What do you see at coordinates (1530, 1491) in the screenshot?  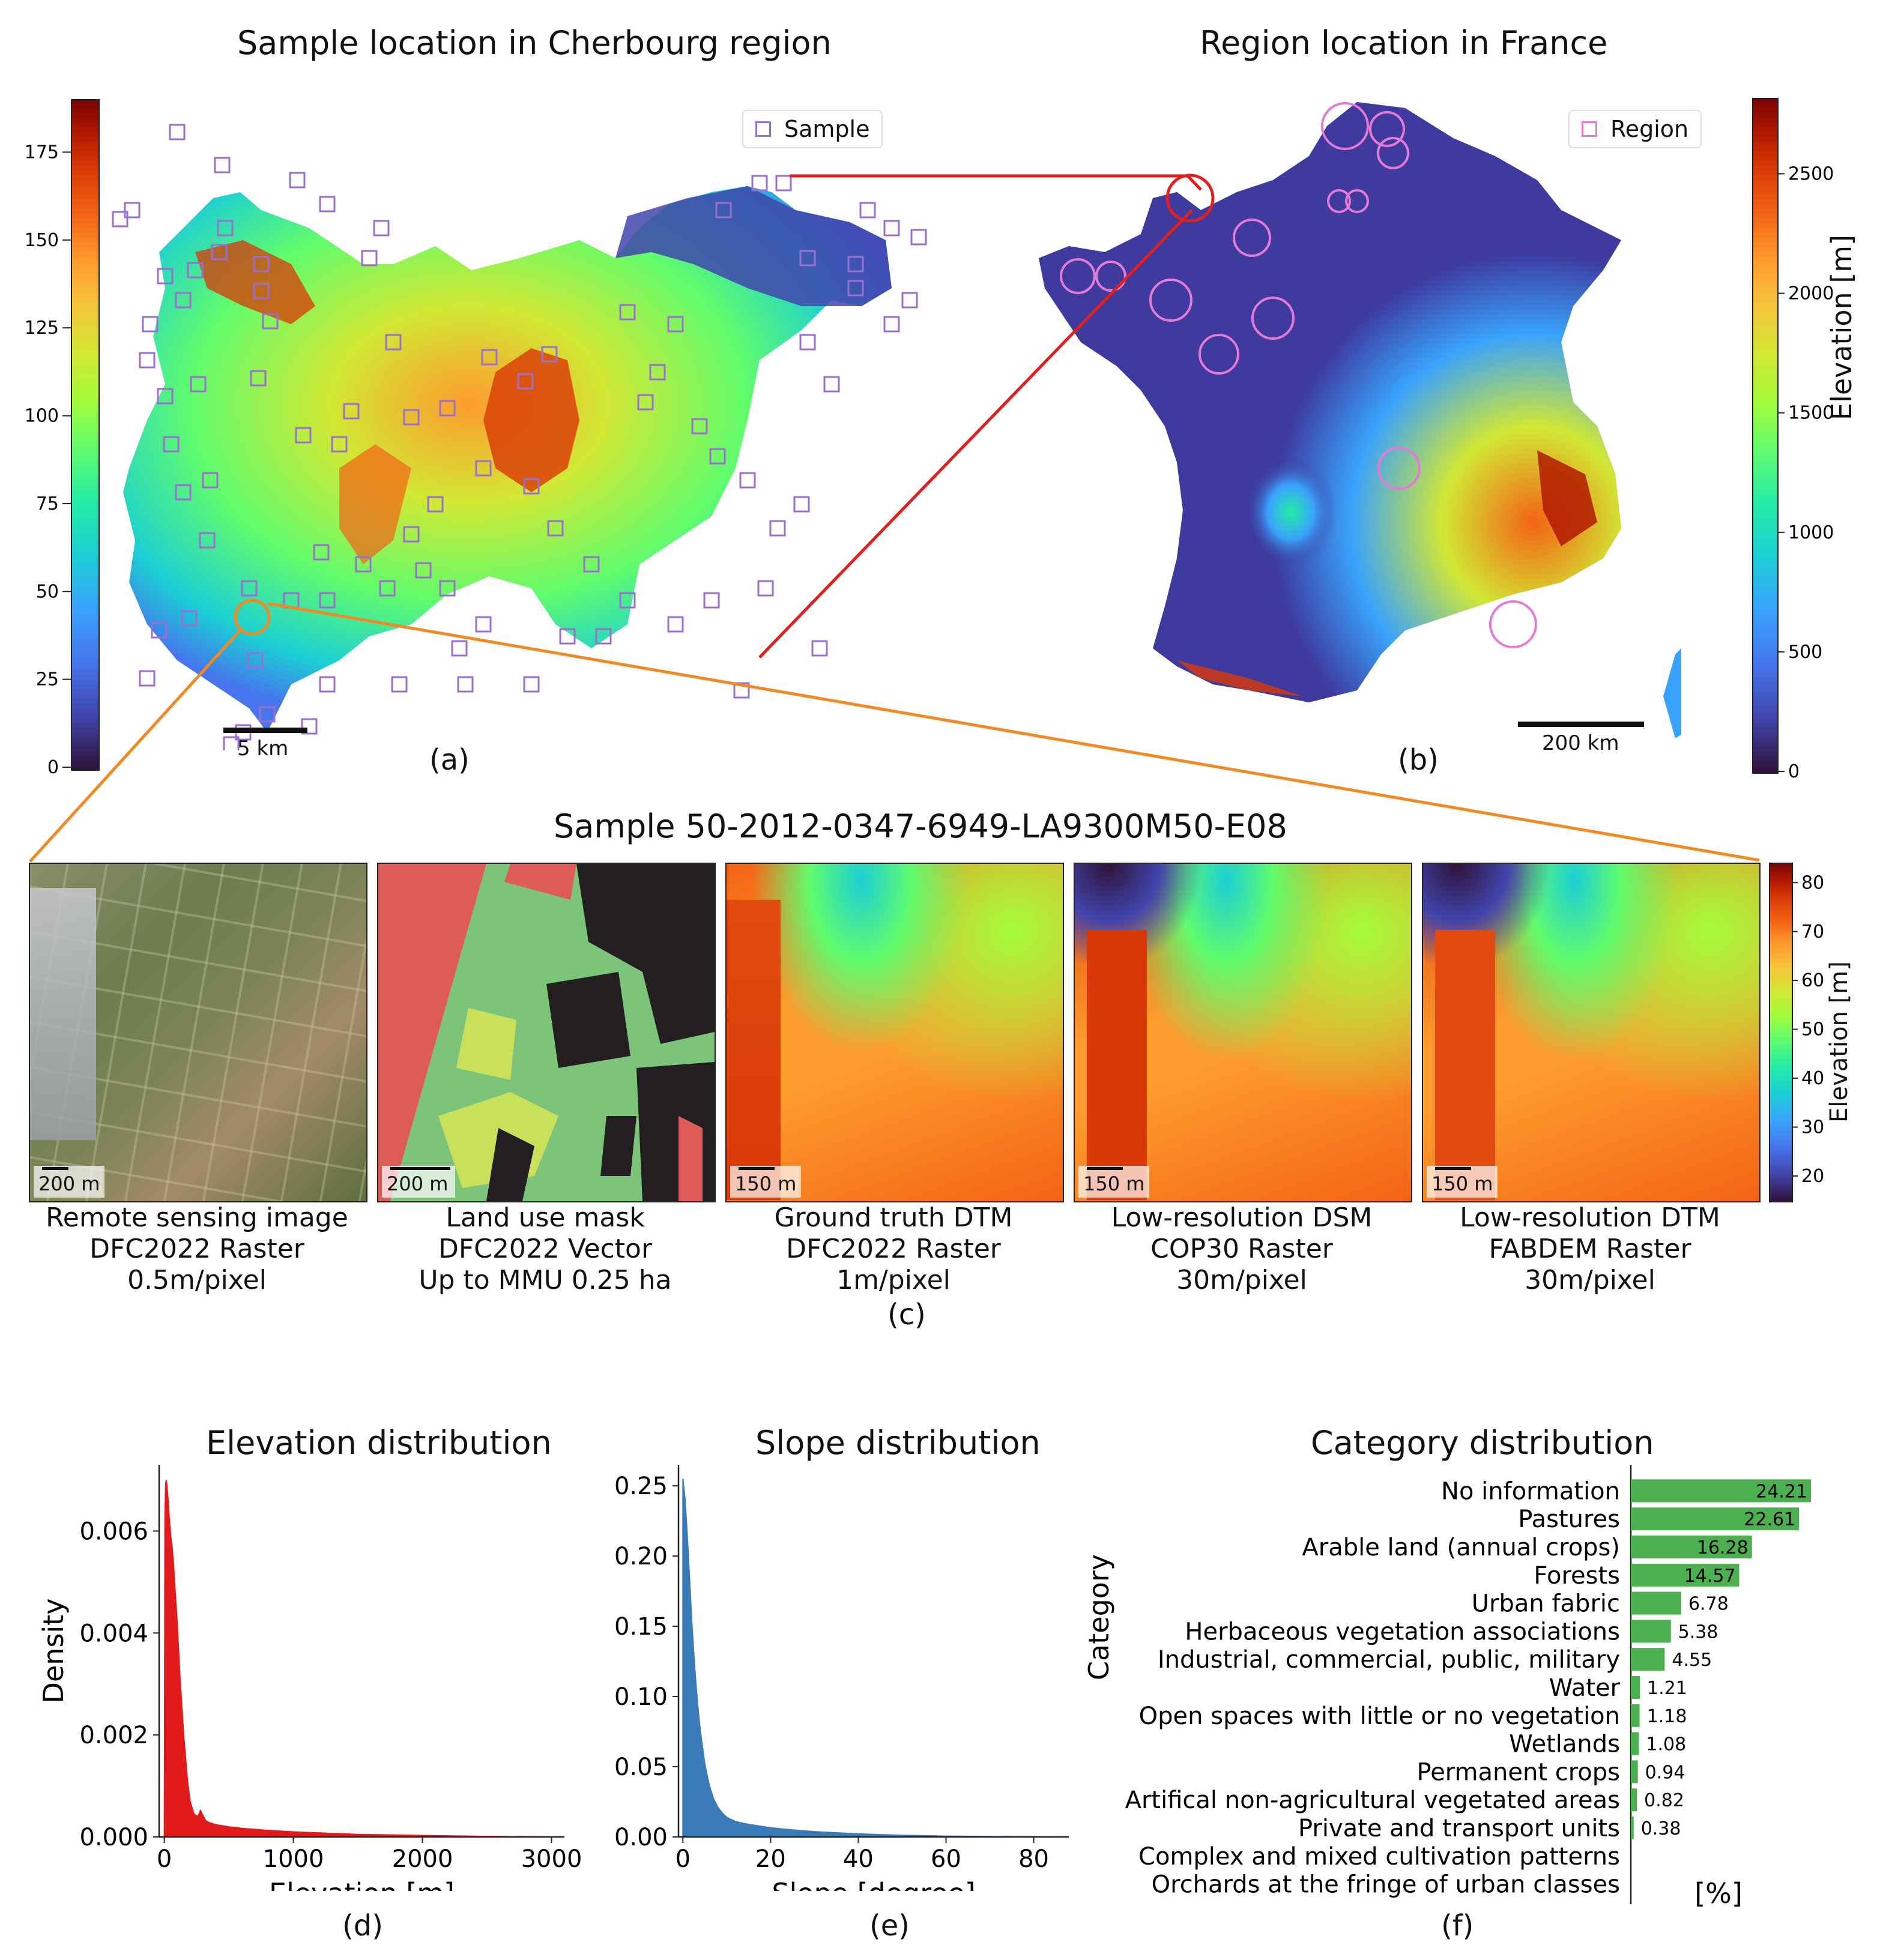 I see `category-label: No information` at bounding box center [1530, 1491].